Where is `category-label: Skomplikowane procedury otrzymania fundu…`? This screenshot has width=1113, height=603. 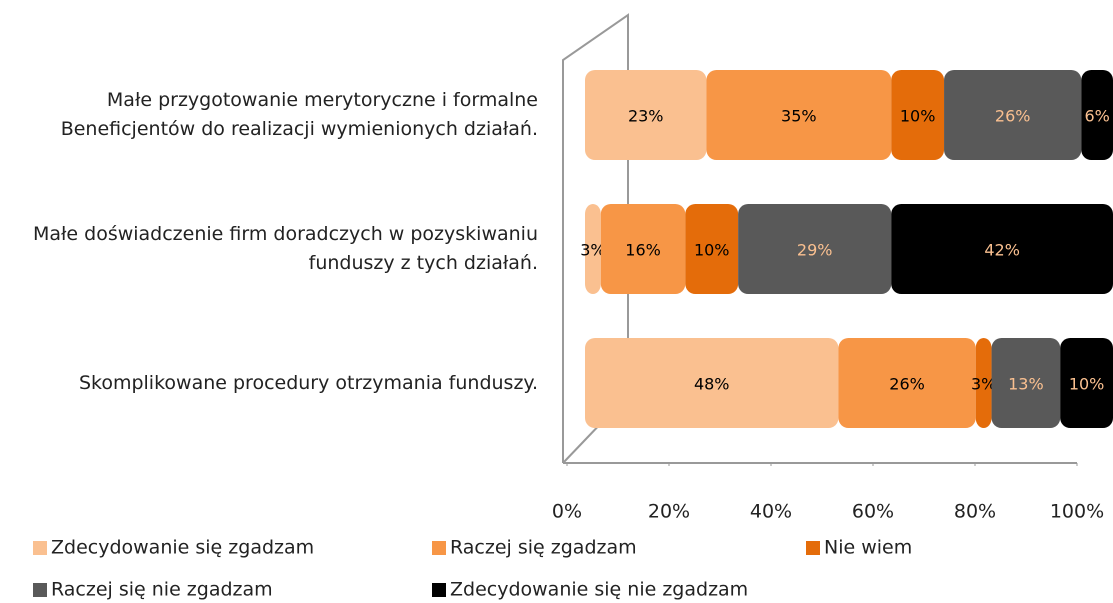
category-label: Skomplikowane procedury otrzymania fundu… is located at coordinates (308, 382).